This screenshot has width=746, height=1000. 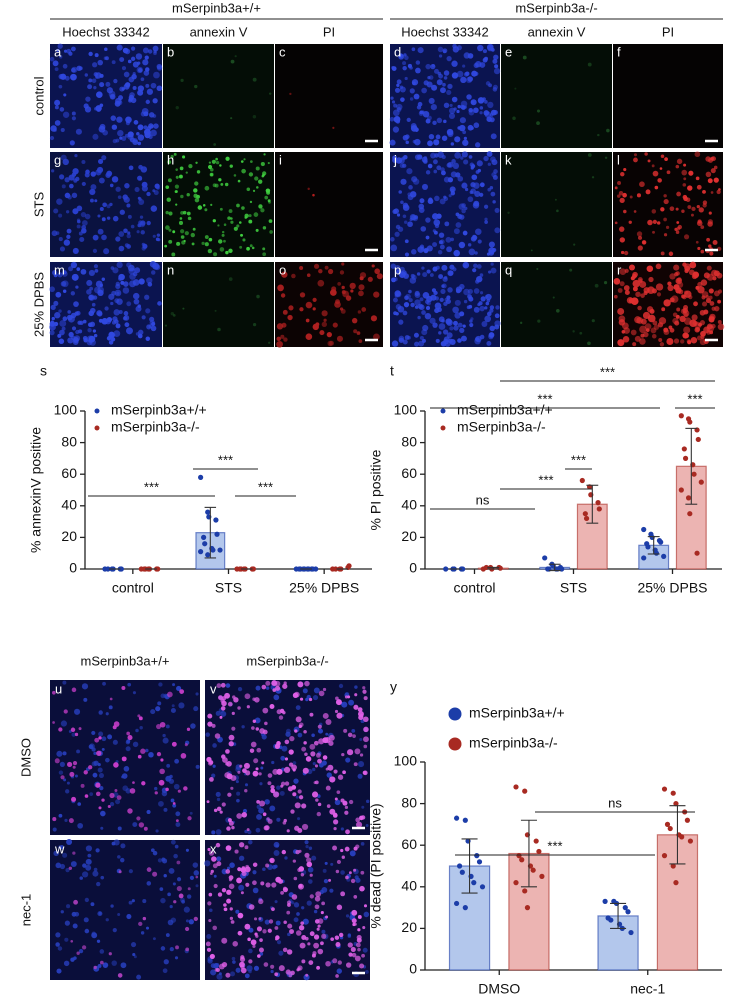 I want to click on panel-letter: c, so click(x=282, y=51).